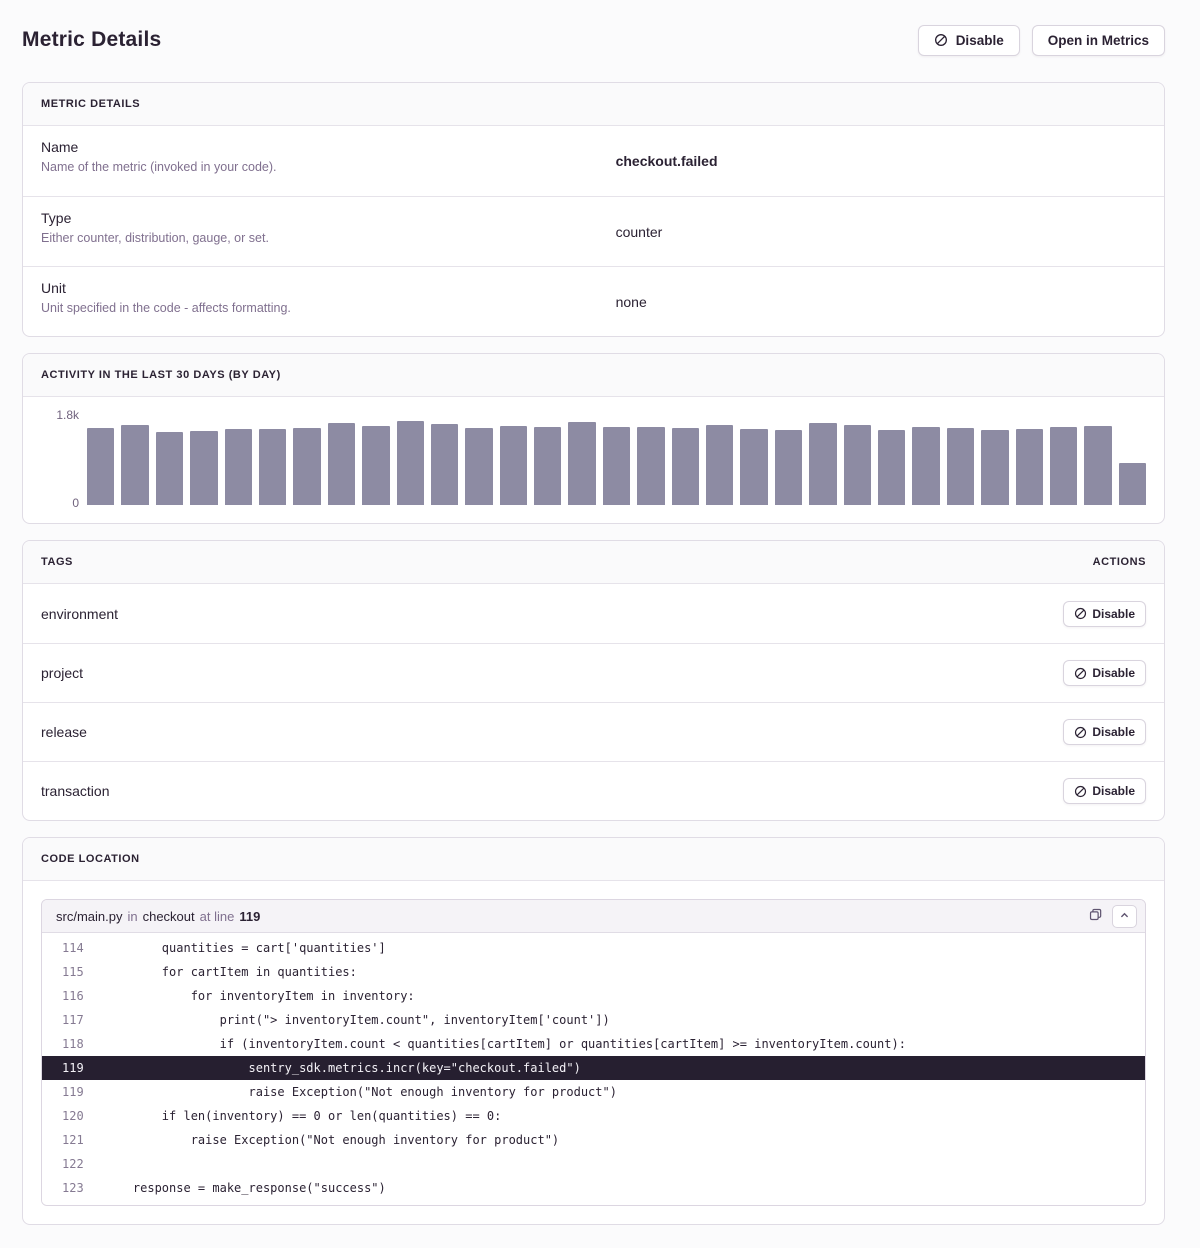  What do you see at coordinates (593, 375) in the screenshot?
I see `activity-panel-header: ACTIVITY IN THE LAST 30 DAYS (BY DAY)` at bounding box center [593, 375].